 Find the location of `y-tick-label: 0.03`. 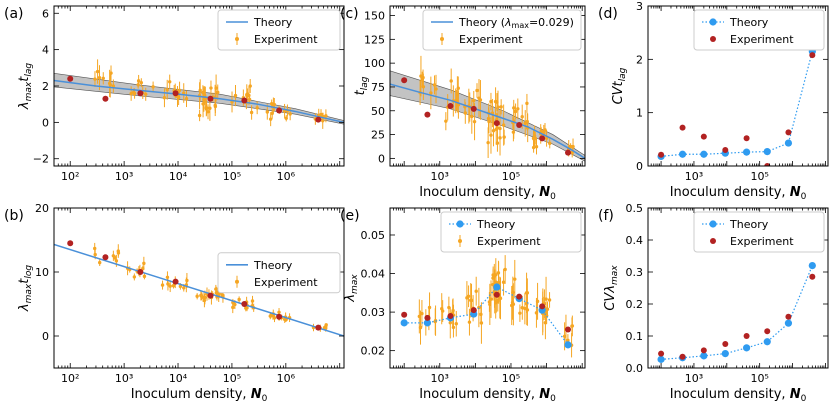

y-tick-label: 0.03 is located at coordinates (373, 312).